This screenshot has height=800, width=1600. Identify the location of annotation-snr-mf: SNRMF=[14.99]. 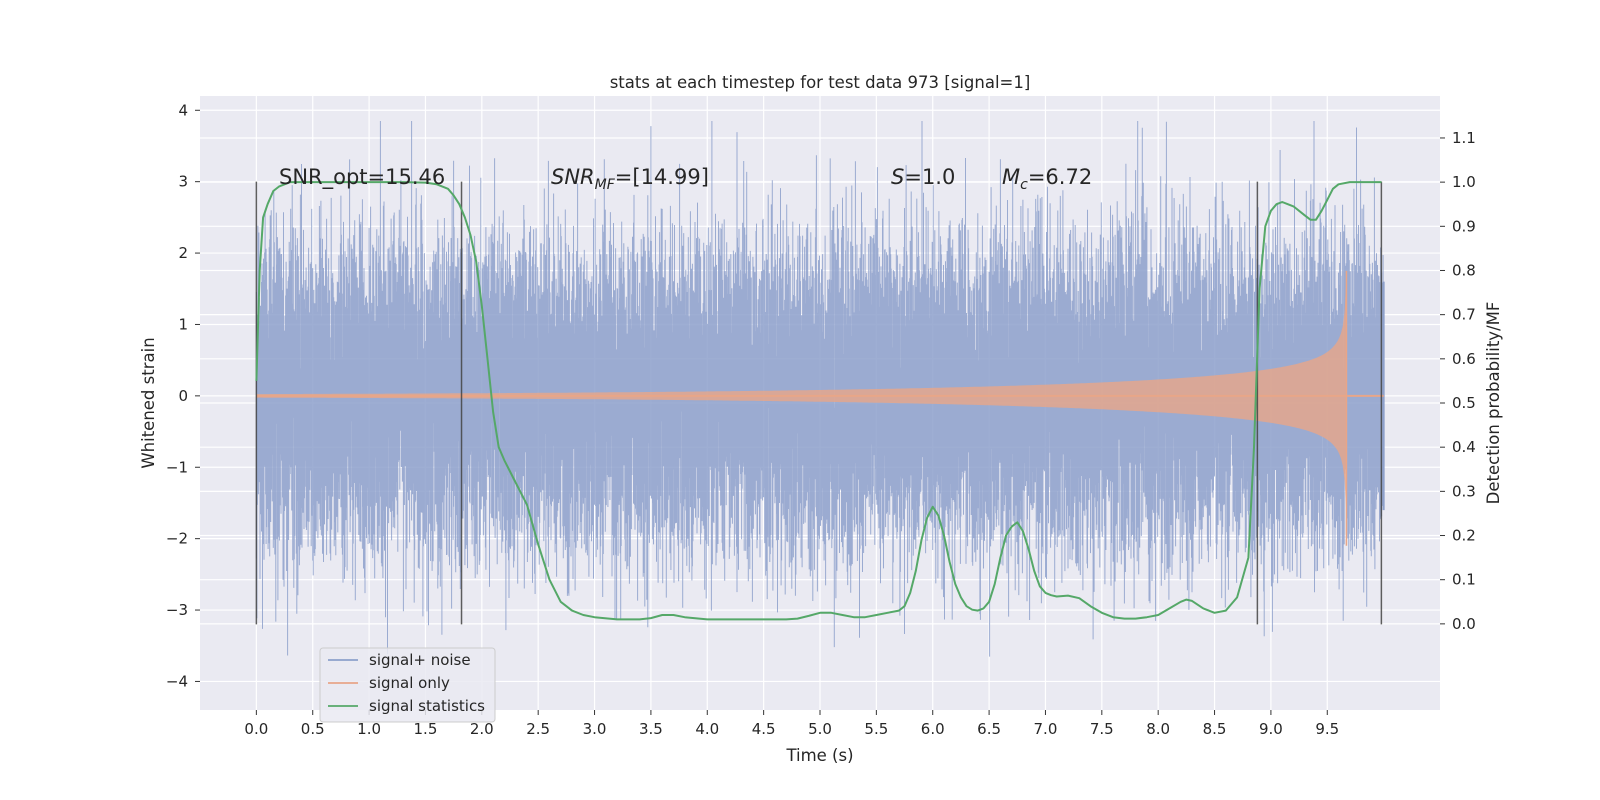
(630, 179).